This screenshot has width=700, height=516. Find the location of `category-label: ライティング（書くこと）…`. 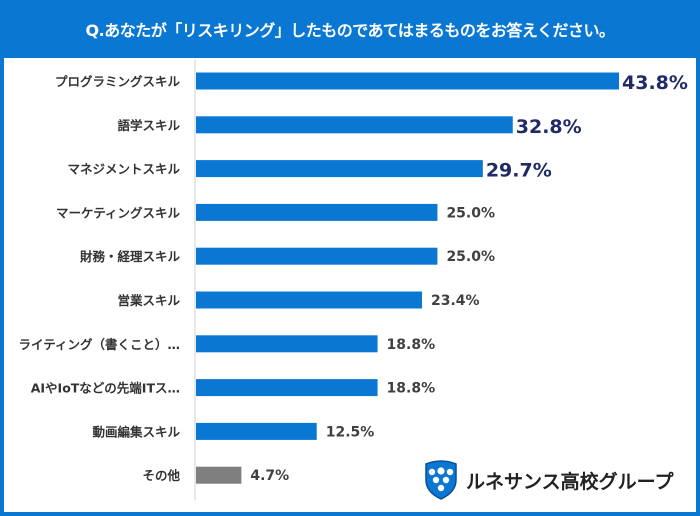

category-label: ライティング（書くこと）… is located at coordinates (99, 344).